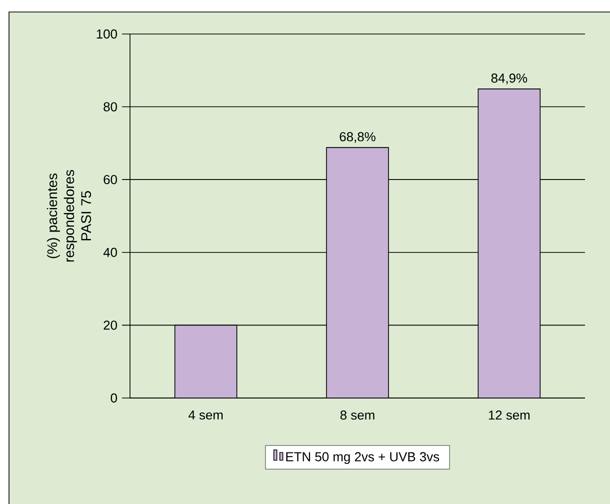 Image resolution: width=610 pixels, height=504 pixels. Describe the element at coordinates (110, 252) in the screenshot. I see `y-tick-label: 40` at that location.